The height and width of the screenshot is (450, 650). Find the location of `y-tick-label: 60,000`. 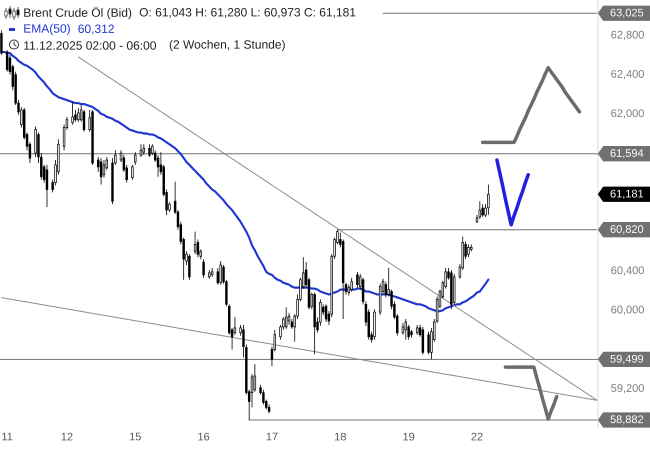

y-tick-label: 60,000 is located at coordinates (627, 310).